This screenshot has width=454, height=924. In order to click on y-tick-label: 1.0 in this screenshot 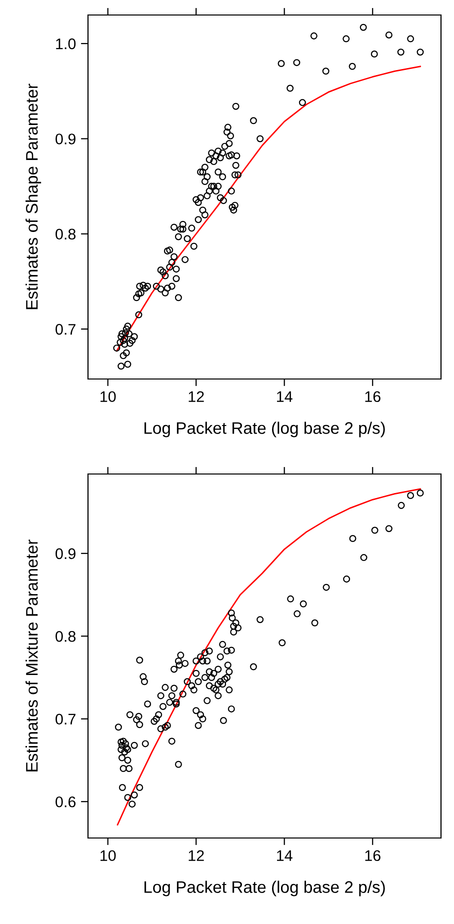, I will do `click(66, 44)`.